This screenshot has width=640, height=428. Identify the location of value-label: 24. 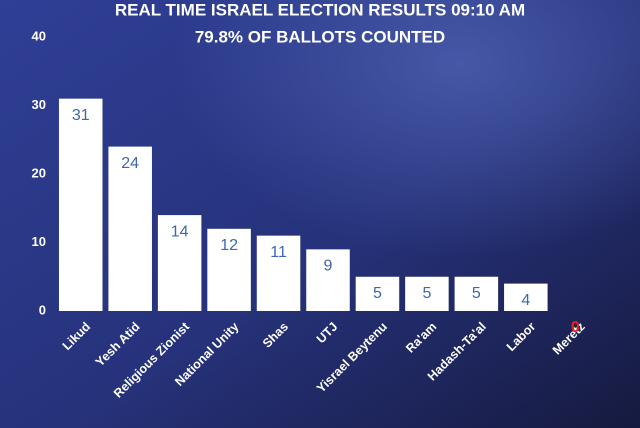
(130, 163).